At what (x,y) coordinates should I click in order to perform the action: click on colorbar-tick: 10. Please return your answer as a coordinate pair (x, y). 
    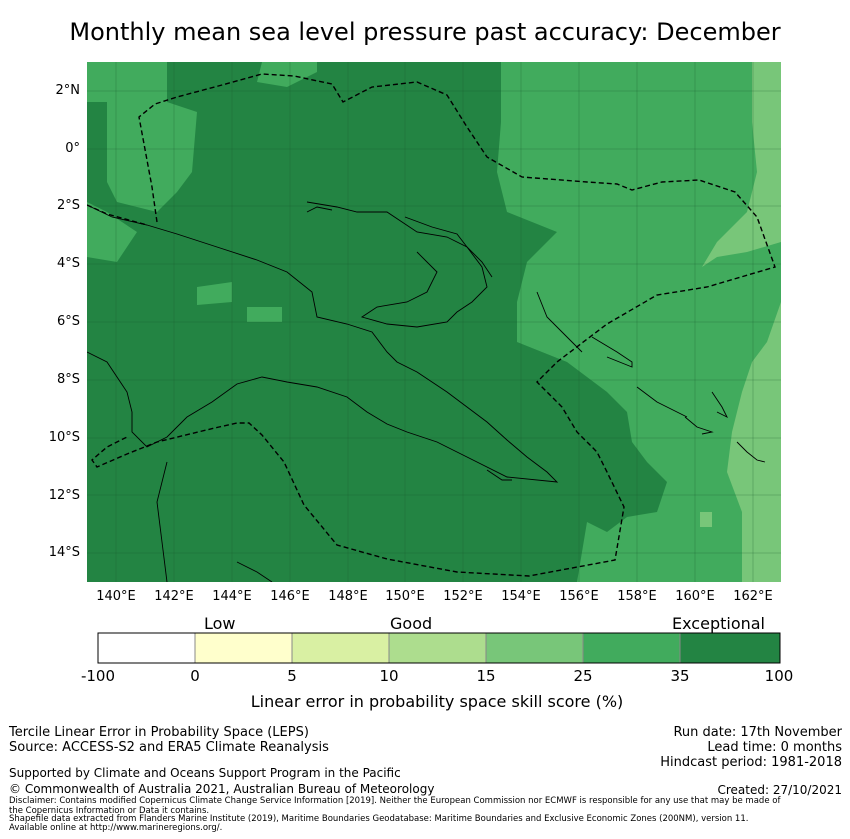
    Looking at the image, I should click on (389, 676).